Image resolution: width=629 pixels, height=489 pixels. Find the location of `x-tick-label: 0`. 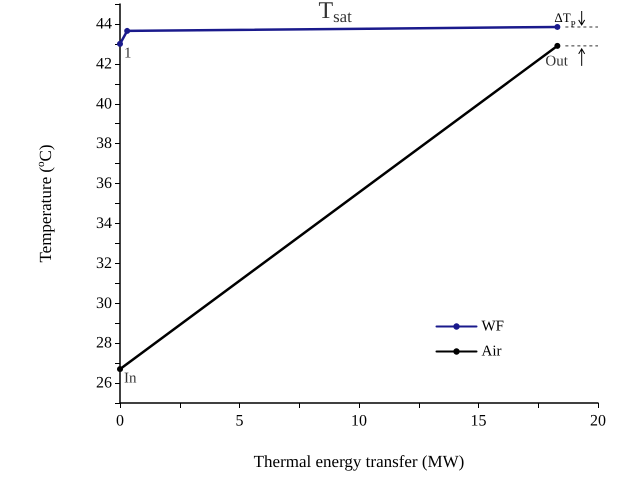

x-tick-label: 0 is located at coordinates (120, 421).